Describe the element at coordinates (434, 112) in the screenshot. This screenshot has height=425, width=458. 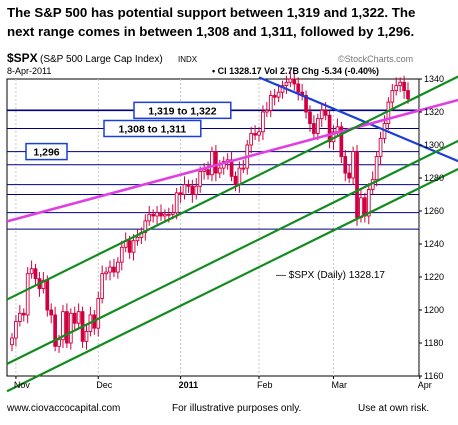
I see `y-tick-label: 1320` at that location.